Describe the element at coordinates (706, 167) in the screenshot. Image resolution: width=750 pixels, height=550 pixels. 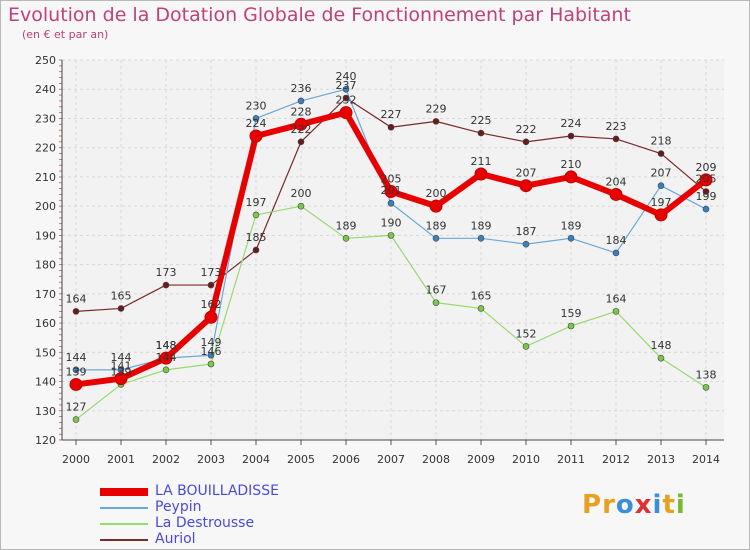
I see `data-label-la-bouilladisse: 209` at that location.